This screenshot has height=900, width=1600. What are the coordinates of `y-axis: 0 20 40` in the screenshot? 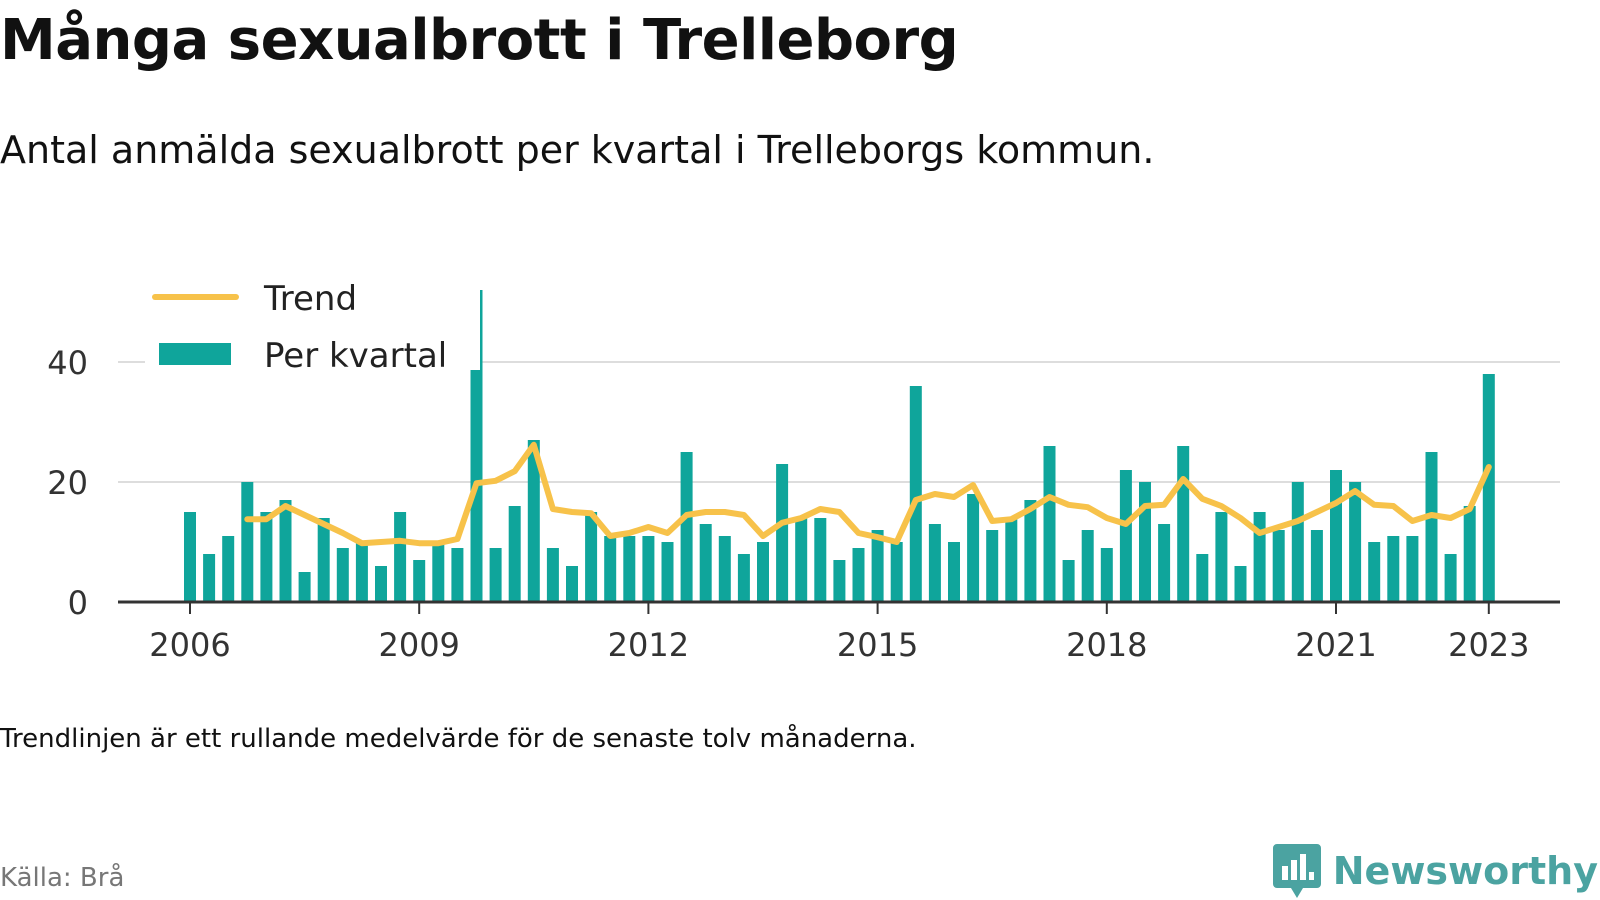 It's located at (67, 483).